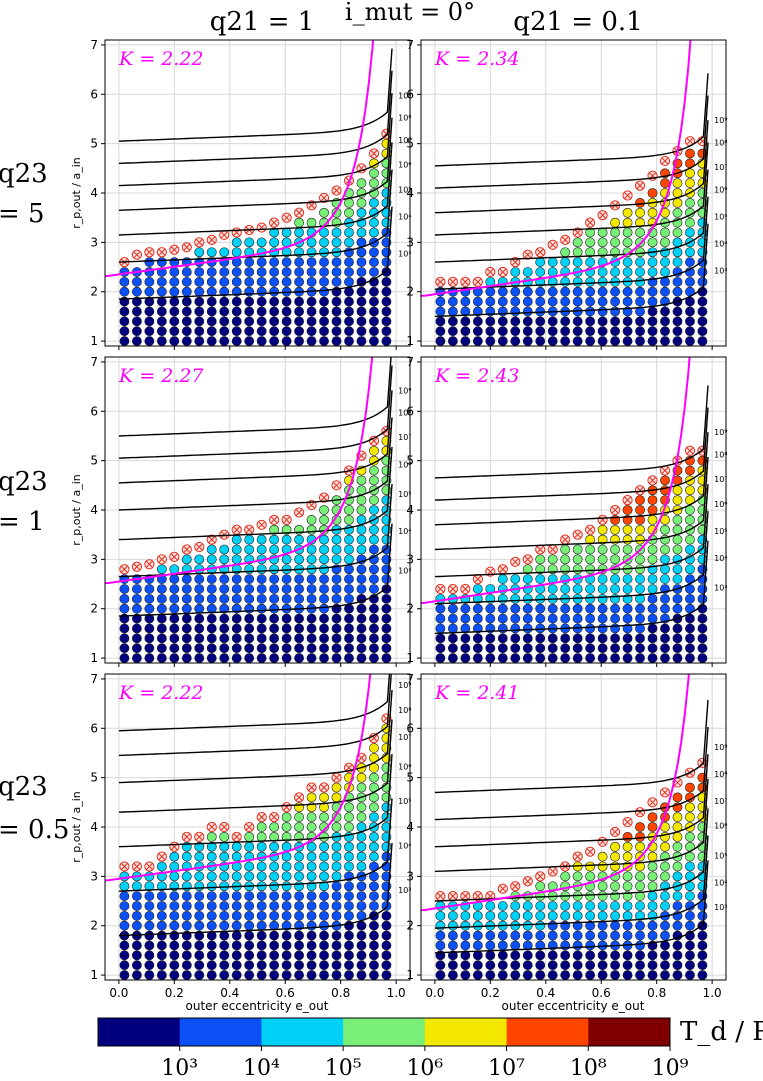  What do you see at coordinates (712, 993) in the screenshot?
I see `x-tick-label: 1.0` at bounding box center [712, 993].